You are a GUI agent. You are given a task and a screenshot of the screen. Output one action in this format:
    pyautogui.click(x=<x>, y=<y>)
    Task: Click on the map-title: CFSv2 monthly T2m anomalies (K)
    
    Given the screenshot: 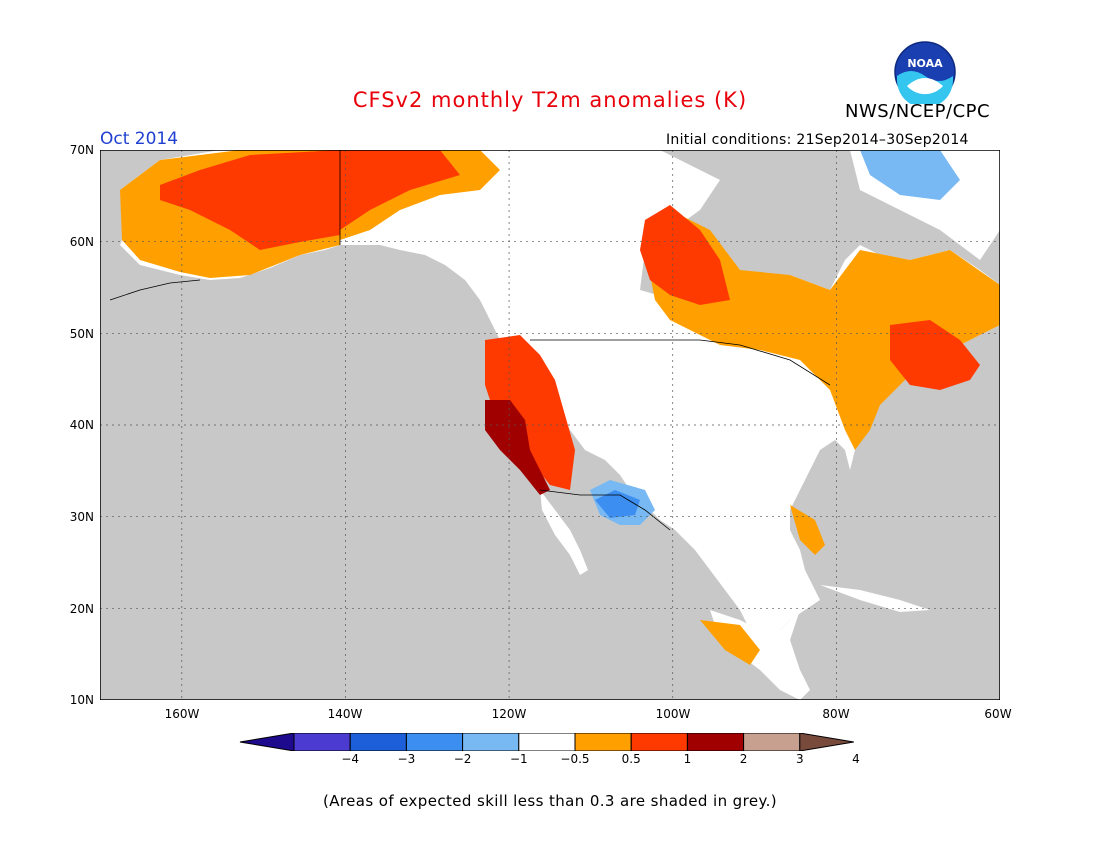 What is the action you would take?
    pyautogui.click(x=550, y=100)
    